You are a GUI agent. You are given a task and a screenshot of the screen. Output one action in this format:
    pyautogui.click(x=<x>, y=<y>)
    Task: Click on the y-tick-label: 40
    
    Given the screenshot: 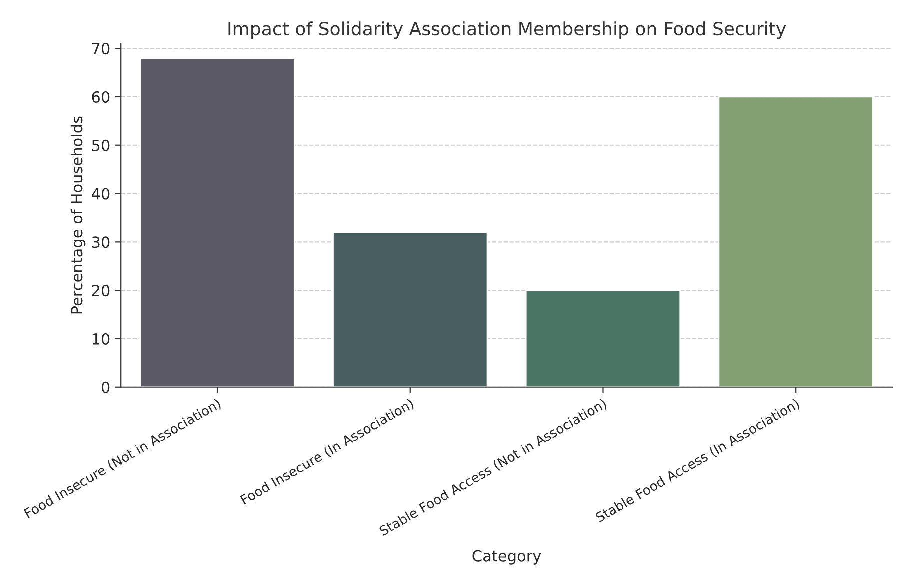 What is the action you would take?
    pyautogui.click(x=101, y=194)
    